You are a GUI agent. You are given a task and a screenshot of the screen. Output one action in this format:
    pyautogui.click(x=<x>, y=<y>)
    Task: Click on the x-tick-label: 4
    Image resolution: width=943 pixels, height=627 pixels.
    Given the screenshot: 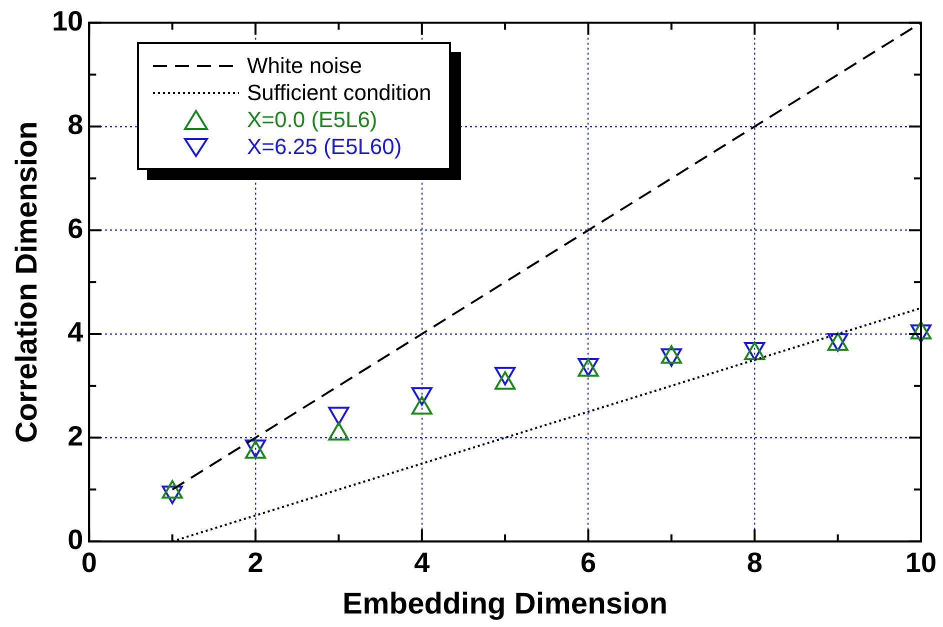 What is the action you would take?
    pyautogui.click(x=422, y=562)
    